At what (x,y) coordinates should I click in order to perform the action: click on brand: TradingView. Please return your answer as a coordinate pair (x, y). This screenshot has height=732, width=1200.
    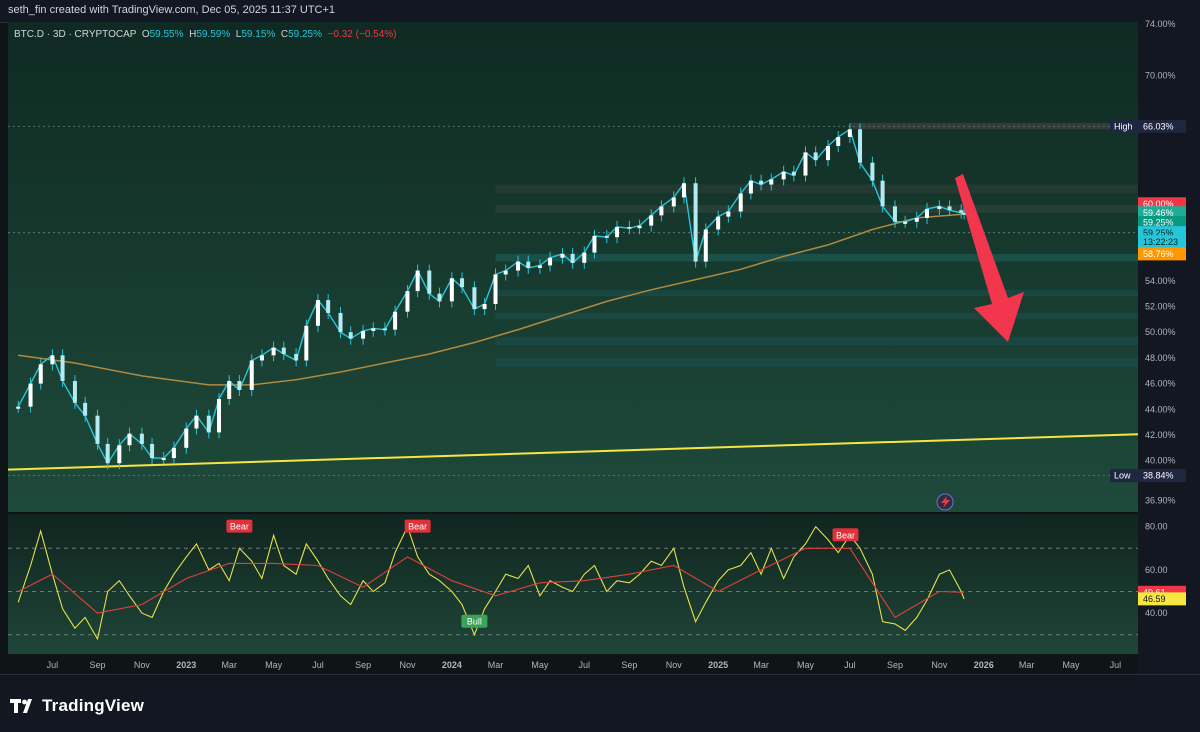
    Looking at the image, I should click on (77, 706).